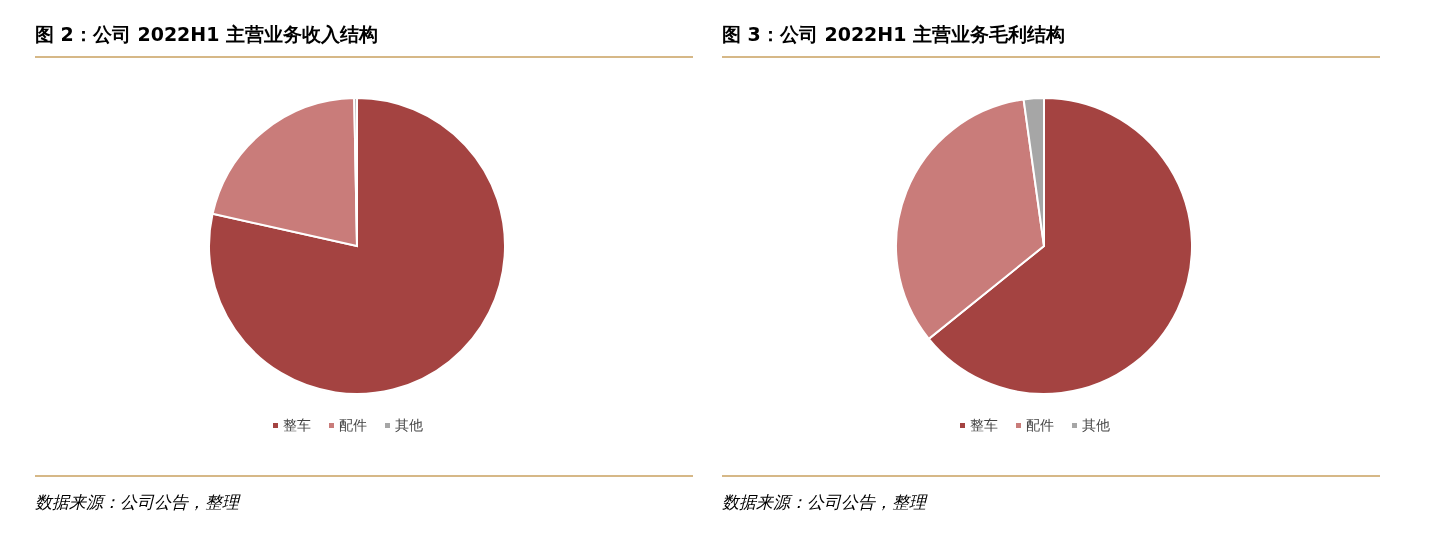  What do you see at coordinates (894, 34) in the screenshot?
I see `chart-title: 图 3：公司 2022H1 主营业务毛利结构` at bounding box center [894, 34].